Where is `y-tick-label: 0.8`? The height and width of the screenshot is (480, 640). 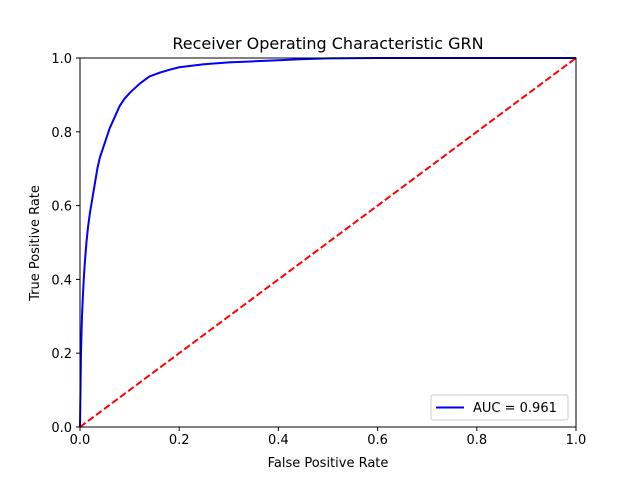 y-tick-label: 0.8 is located at coordinates (61, 133).